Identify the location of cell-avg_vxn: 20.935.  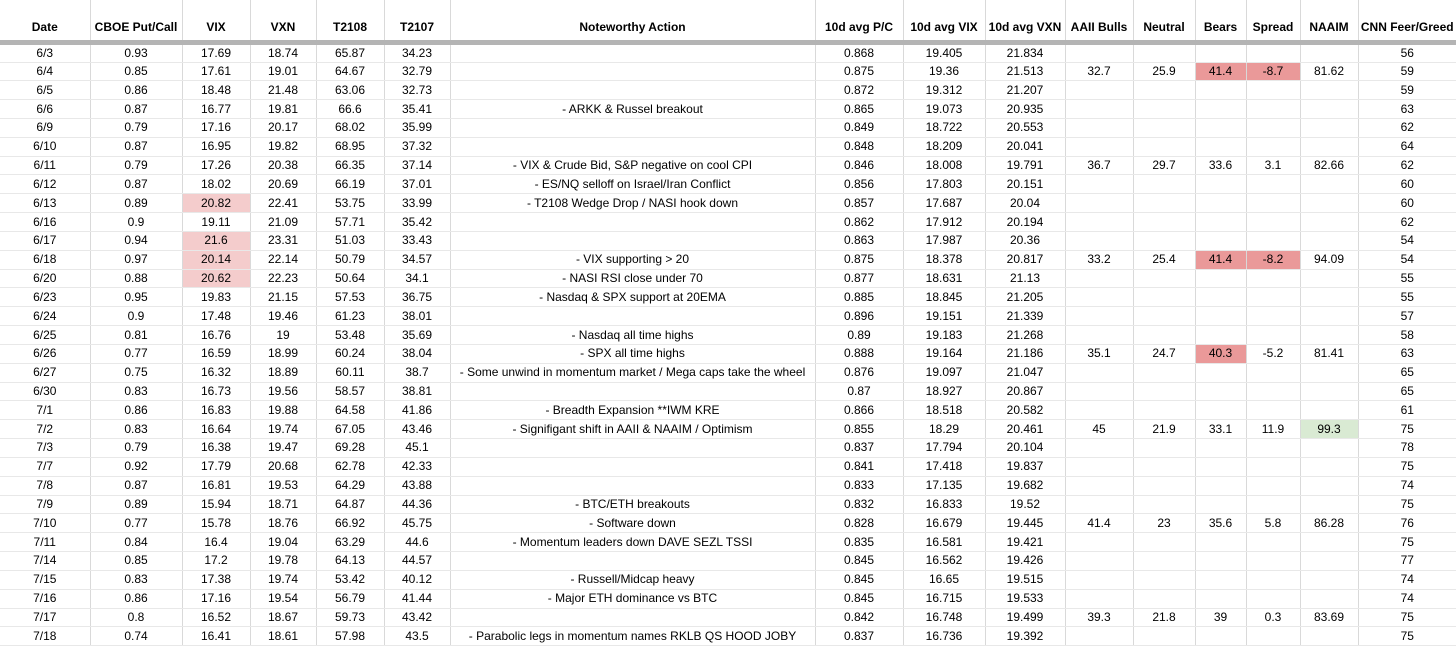
(1025, 109).